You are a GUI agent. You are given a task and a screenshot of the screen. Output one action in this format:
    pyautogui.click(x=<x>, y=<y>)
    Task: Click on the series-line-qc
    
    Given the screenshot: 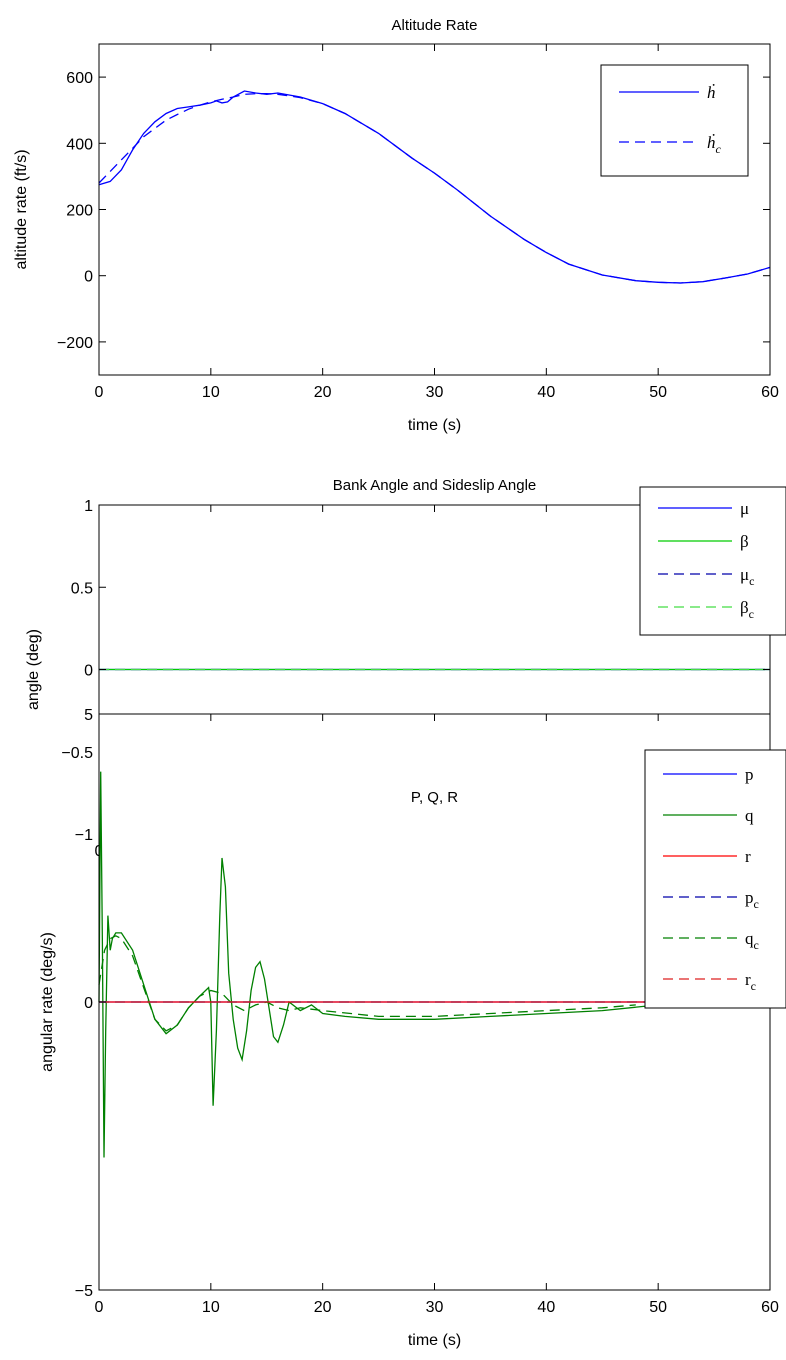 What is the action you would take?
    pyautogui.click(x=367, y=983)
    